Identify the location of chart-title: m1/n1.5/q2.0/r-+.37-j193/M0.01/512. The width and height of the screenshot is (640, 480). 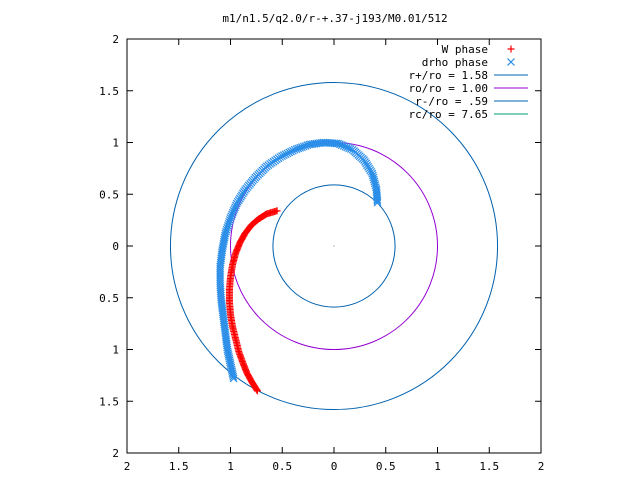
(334, 18).